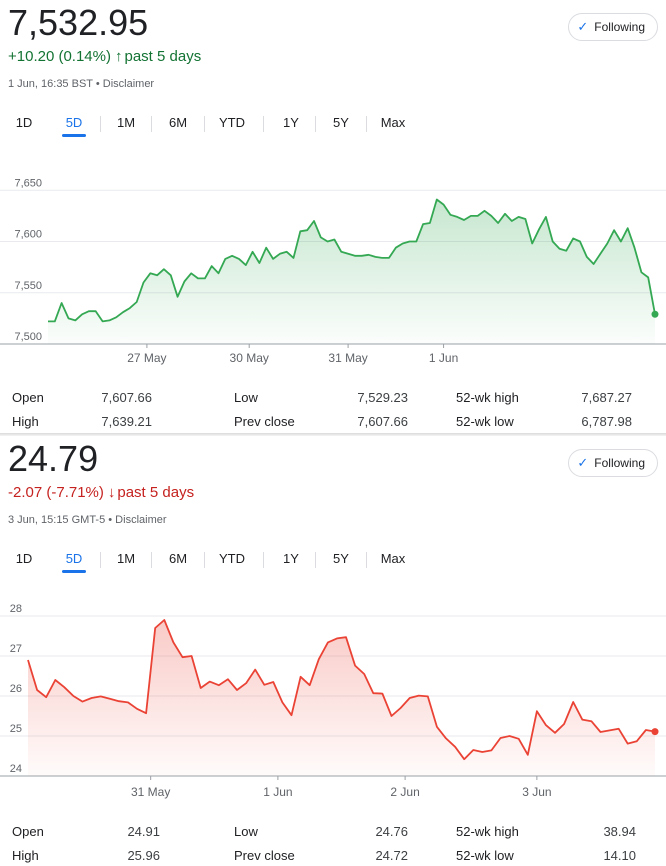  I want to click on y-tick-label: 7,600, so click(28, 235).